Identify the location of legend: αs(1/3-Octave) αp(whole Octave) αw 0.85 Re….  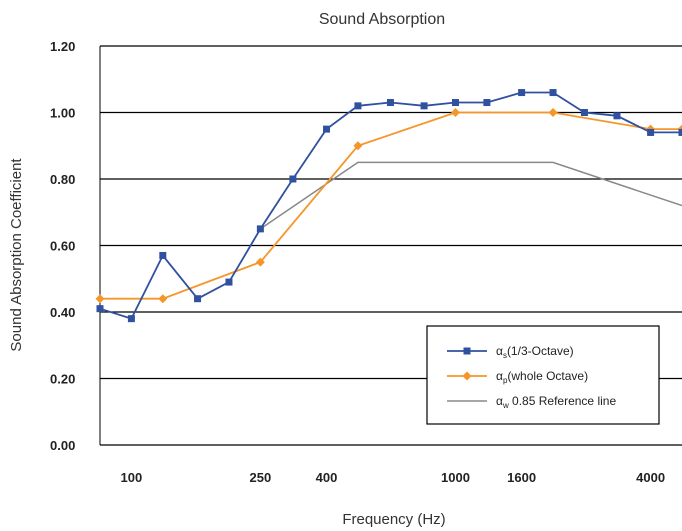
(543, 375).